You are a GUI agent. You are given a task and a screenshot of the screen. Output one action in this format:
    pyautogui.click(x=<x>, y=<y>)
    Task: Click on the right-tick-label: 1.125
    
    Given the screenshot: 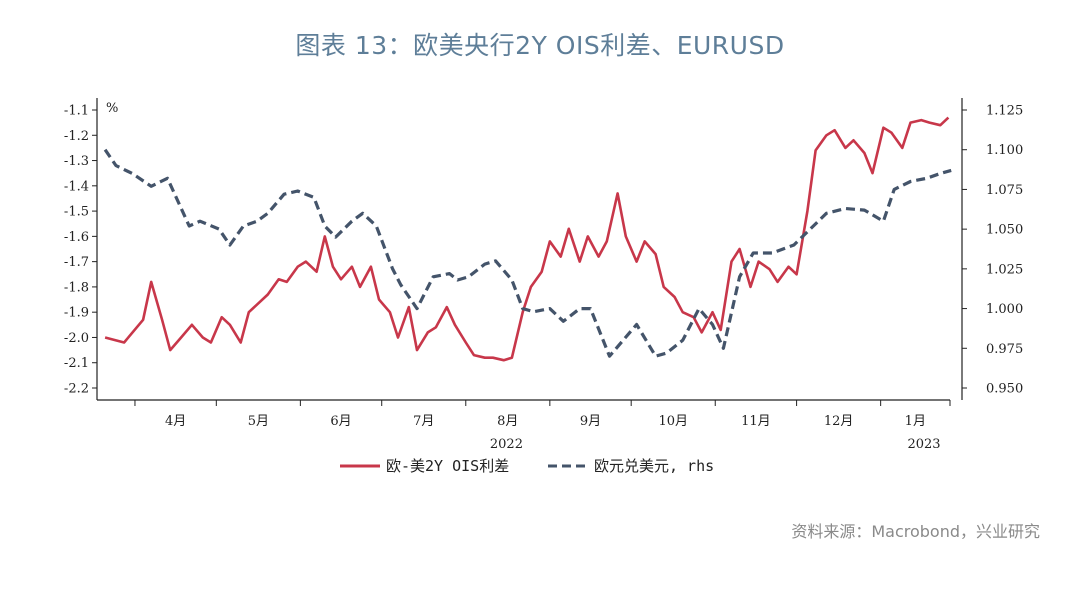 What is the action you would take?
    pyautogui.click(x=1004, y=111)
    